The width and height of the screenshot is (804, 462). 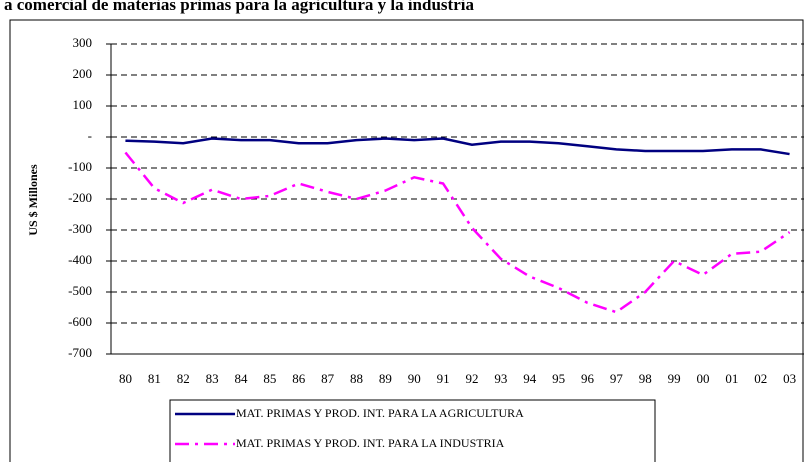 What do you see at coordinates (500, 378) in the screenshot?
I see `x-tick-label: 93` at bounding box center [500, 378].